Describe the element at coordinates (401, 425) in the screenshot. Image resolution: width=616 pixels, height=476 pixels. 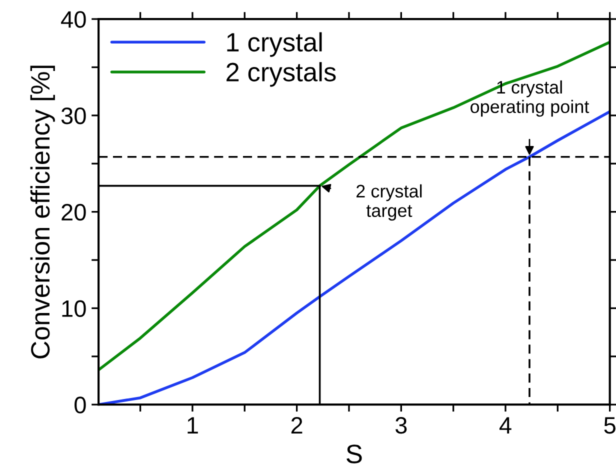
I see `x-tick-label: 3` at that location.